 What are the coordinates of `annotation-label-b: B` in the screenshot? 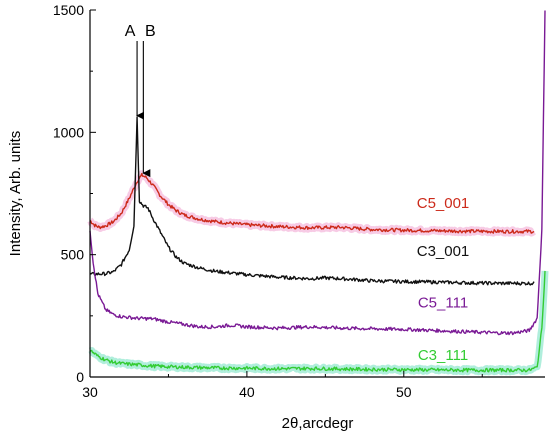 It's located at (150, 31).